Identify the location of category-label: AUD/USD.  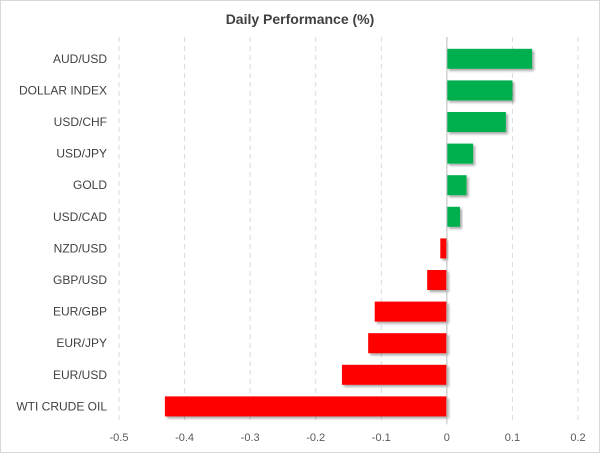
(80, 59).